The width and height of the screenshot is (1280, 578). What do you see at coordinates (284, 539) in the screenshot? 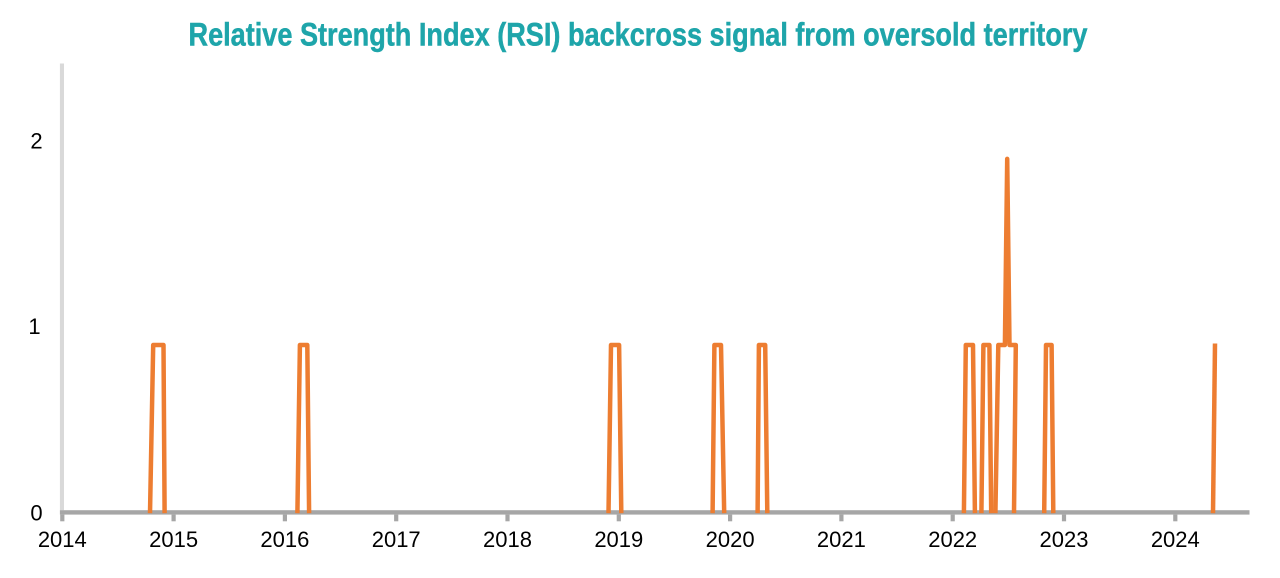
I see `svg-text: 2016` at bounding box center [284, 539].